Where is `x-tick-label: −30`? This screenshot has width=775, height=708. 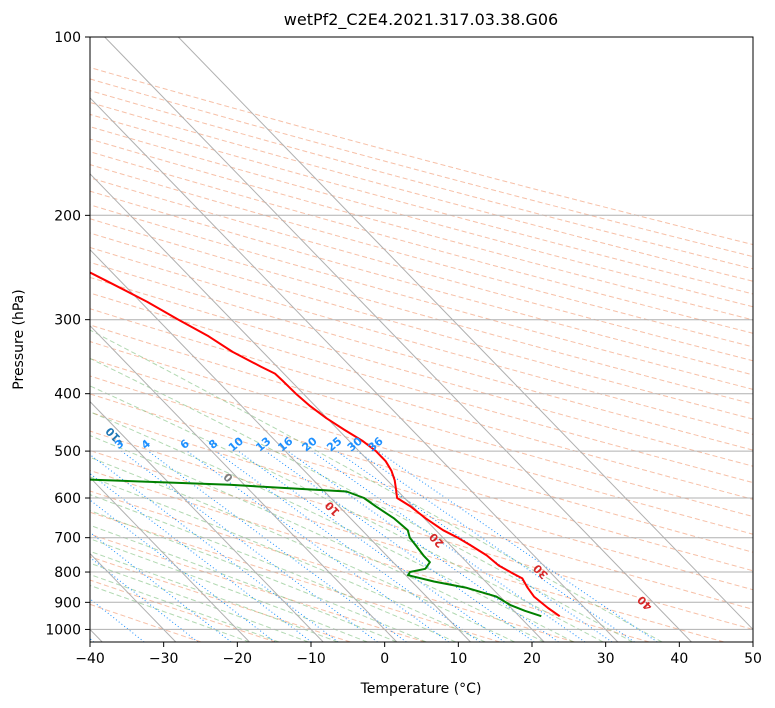
x-tick-label: −30 is located at coordinates (164, 659).